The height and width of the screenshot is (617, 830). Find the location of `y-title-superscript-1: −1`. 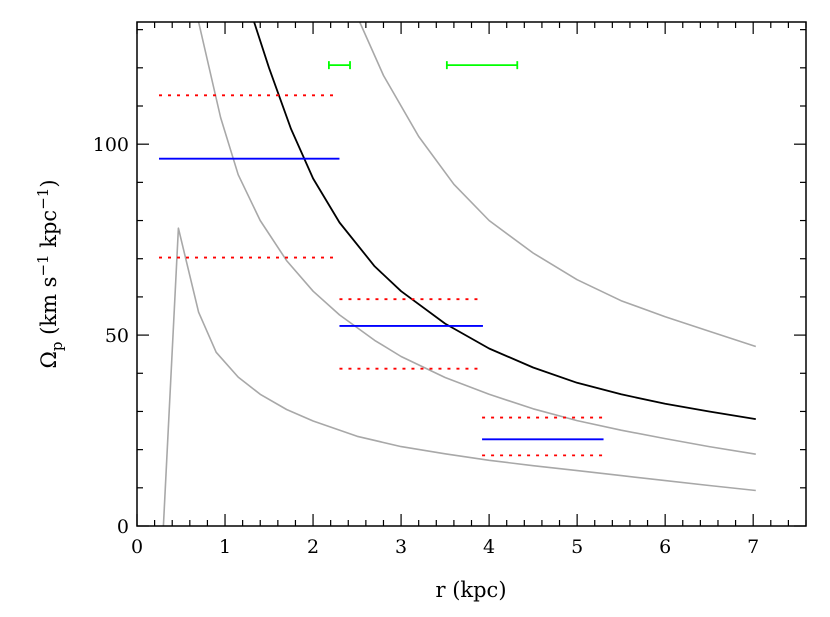

y-title-superscript-1: −1 is located at coordinates (43, 265).